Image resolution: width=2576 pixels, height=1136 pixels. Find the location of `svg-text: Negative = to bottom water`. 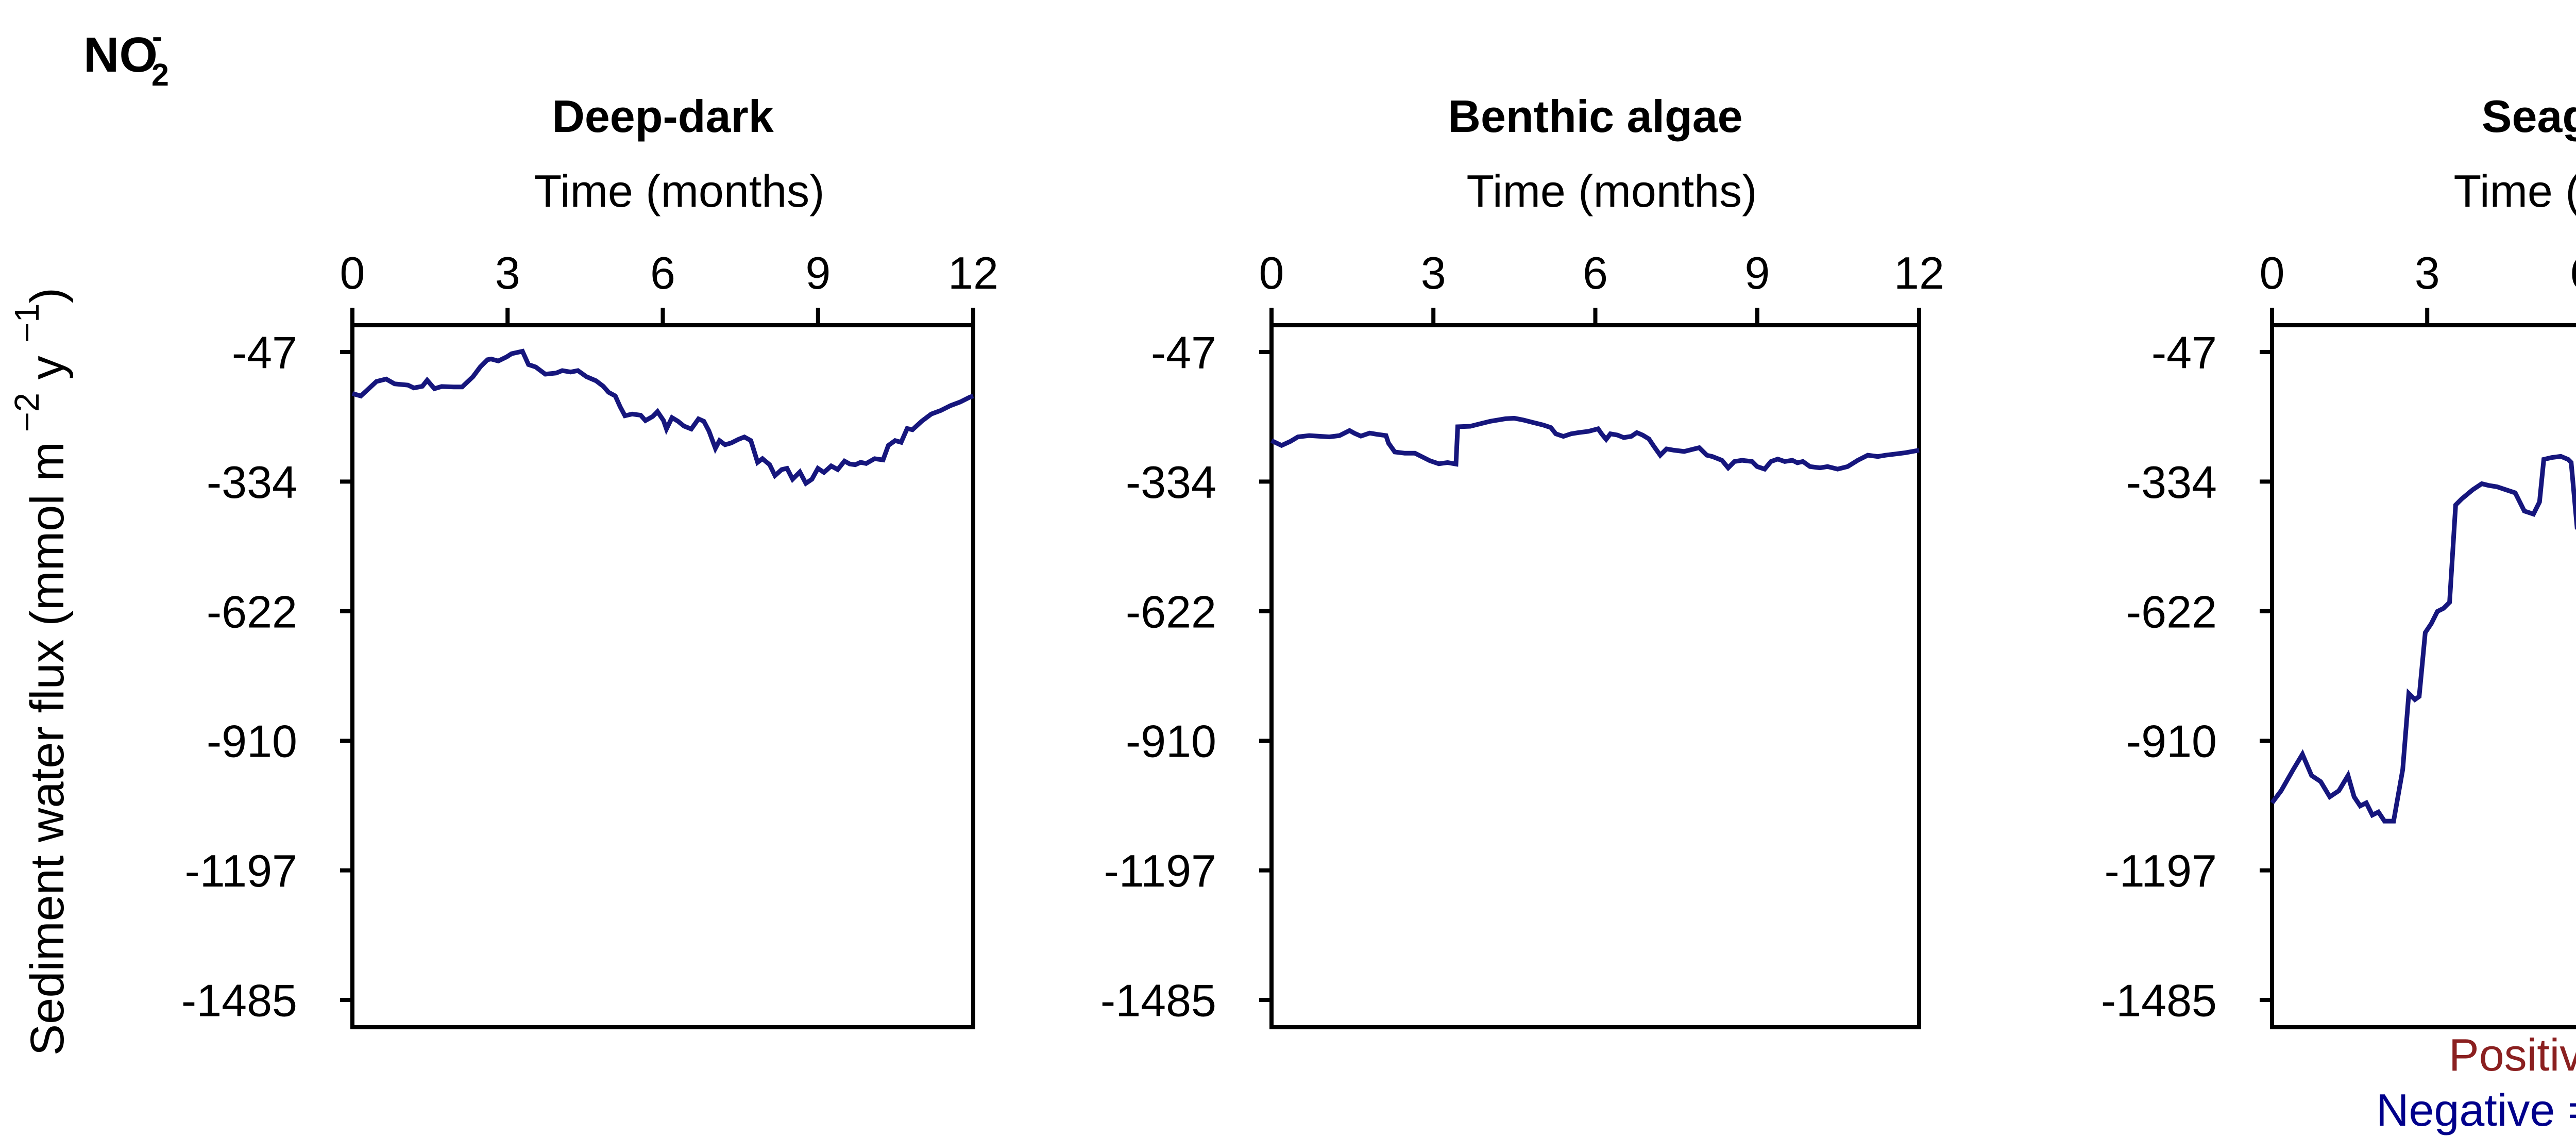

svg-text: Negative = to bottom water is located at coordinates (2476, 1109).